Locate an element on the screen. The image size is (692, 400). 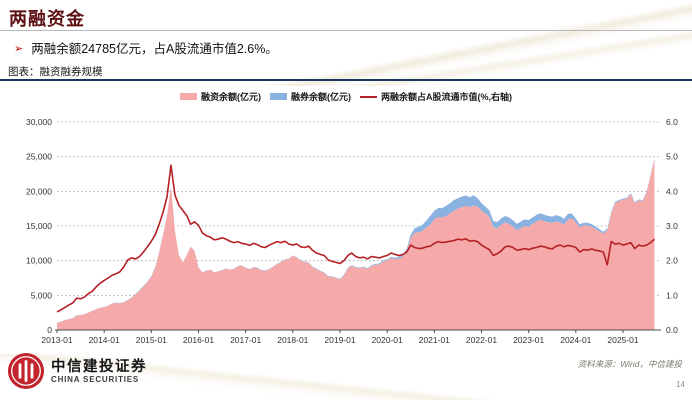
legend-label-ratio: 两融余额占A股流通市值(%,右轴) is located at coordinates (446, 97).